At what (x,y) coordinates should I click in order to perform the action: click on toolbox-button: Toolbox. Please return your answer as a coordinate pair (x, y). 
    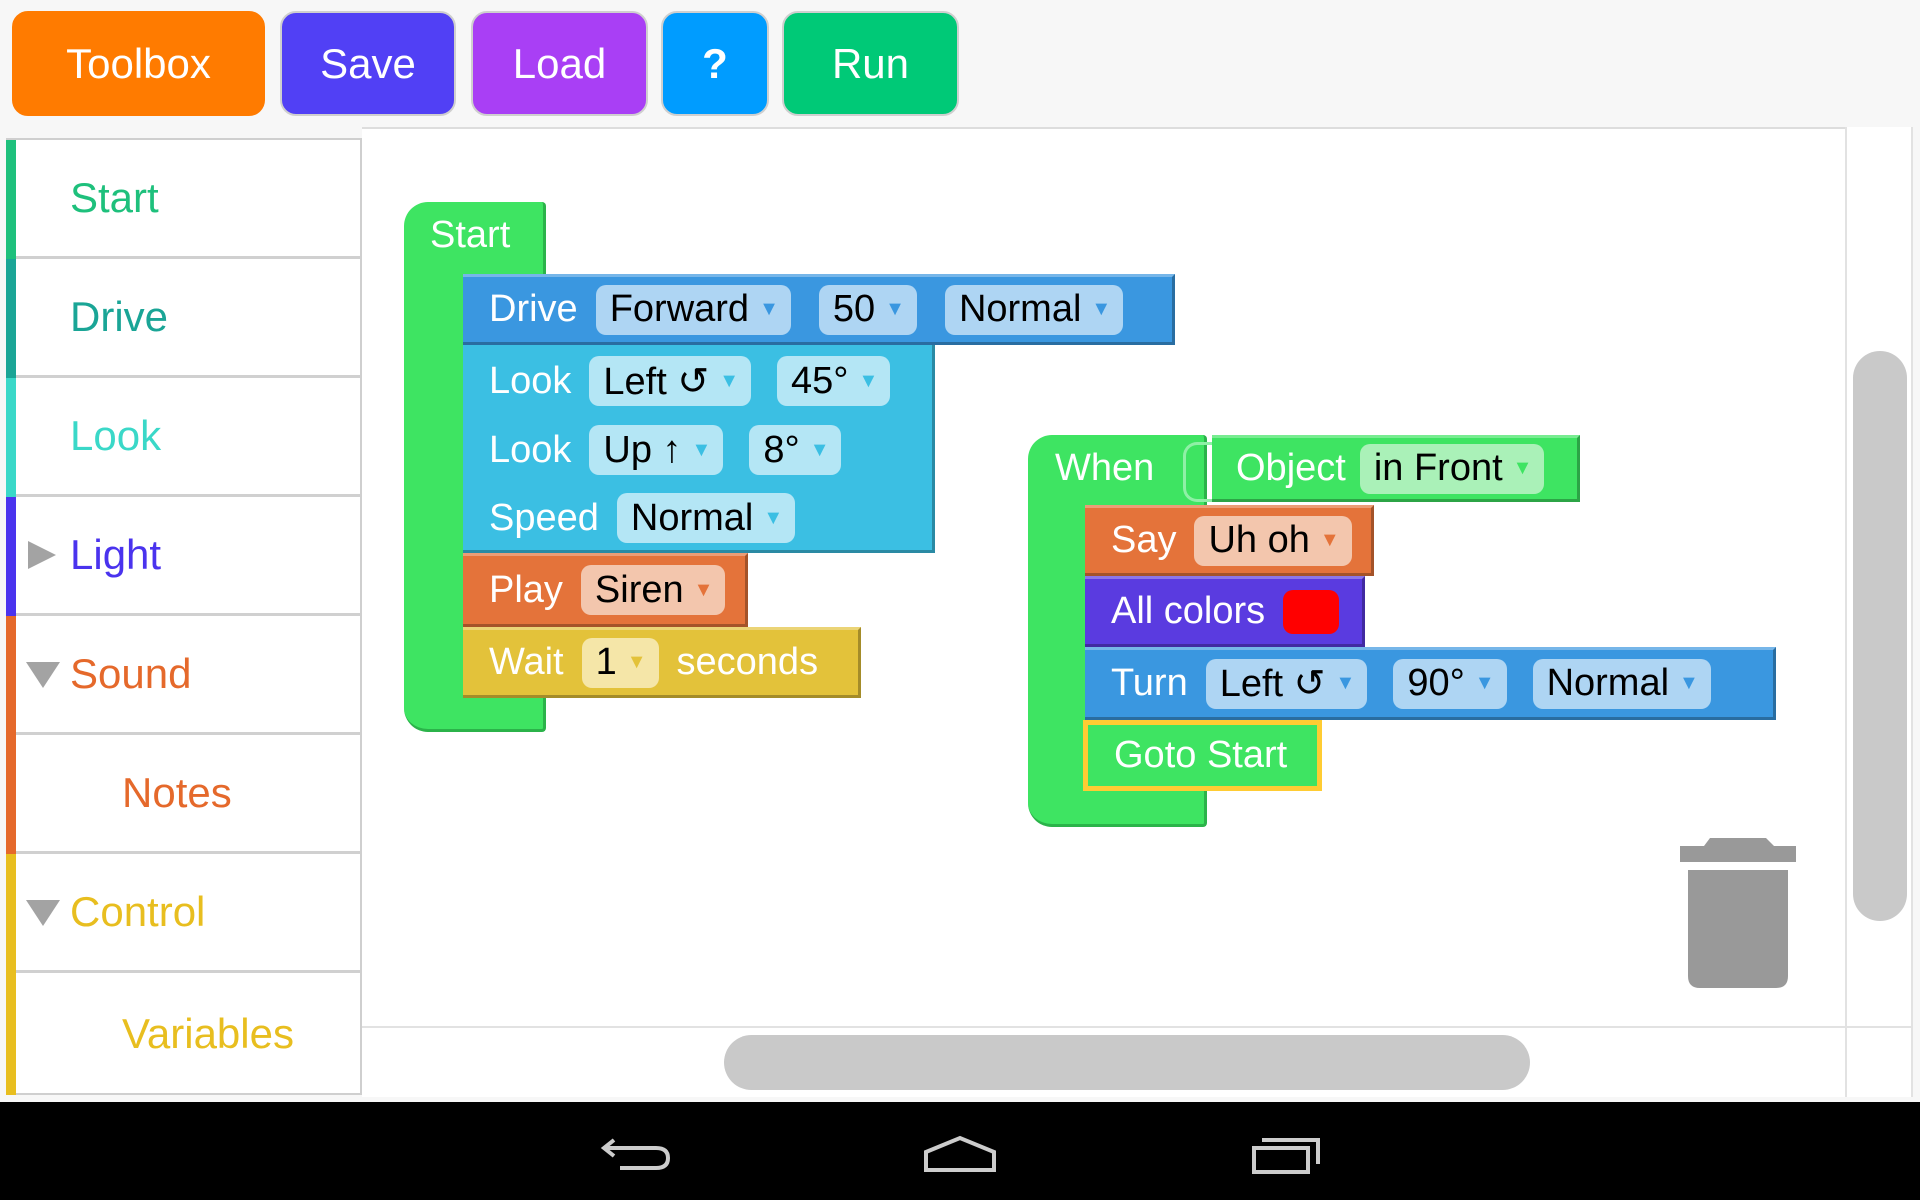
    Looking at the image, I should click on (138, 63).